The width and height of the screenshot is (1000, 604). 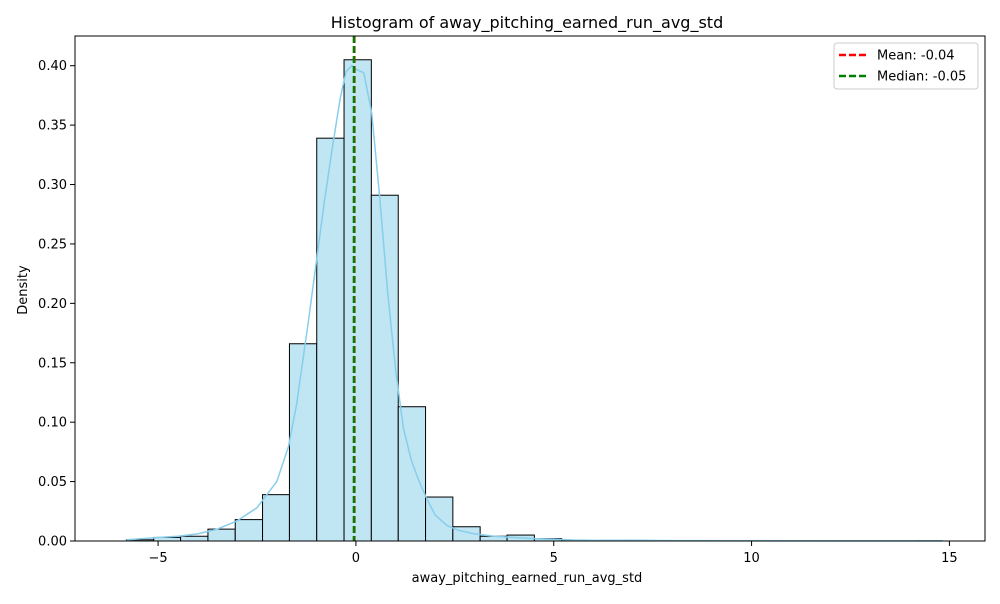 What do you see at coordinates (52, 423) in the screenshot?
I see `y-tick-label: 0.10` at bounding box center [52, 423].